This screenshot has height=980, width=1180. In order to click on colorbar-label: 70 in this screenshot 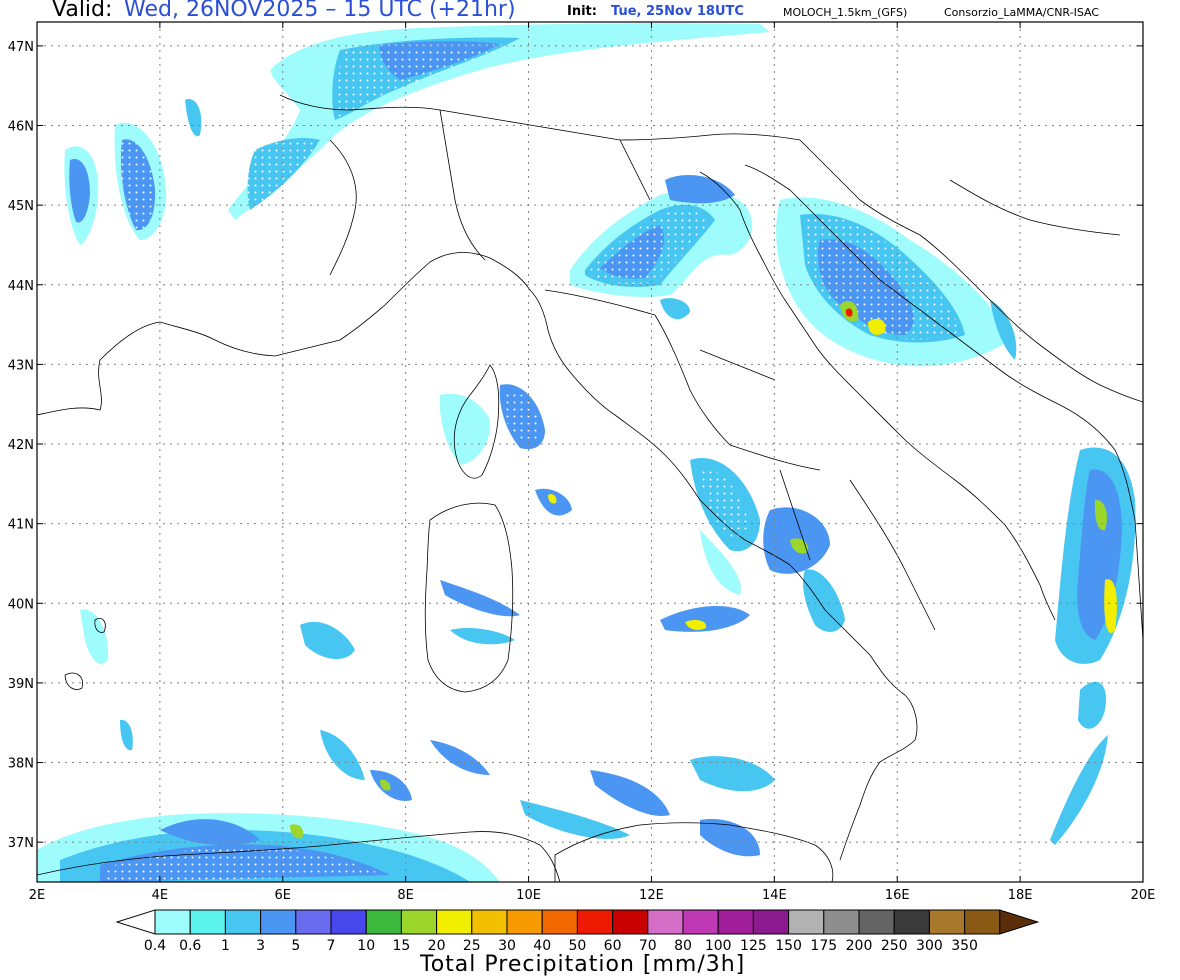, I will do `click(648, 946)`.